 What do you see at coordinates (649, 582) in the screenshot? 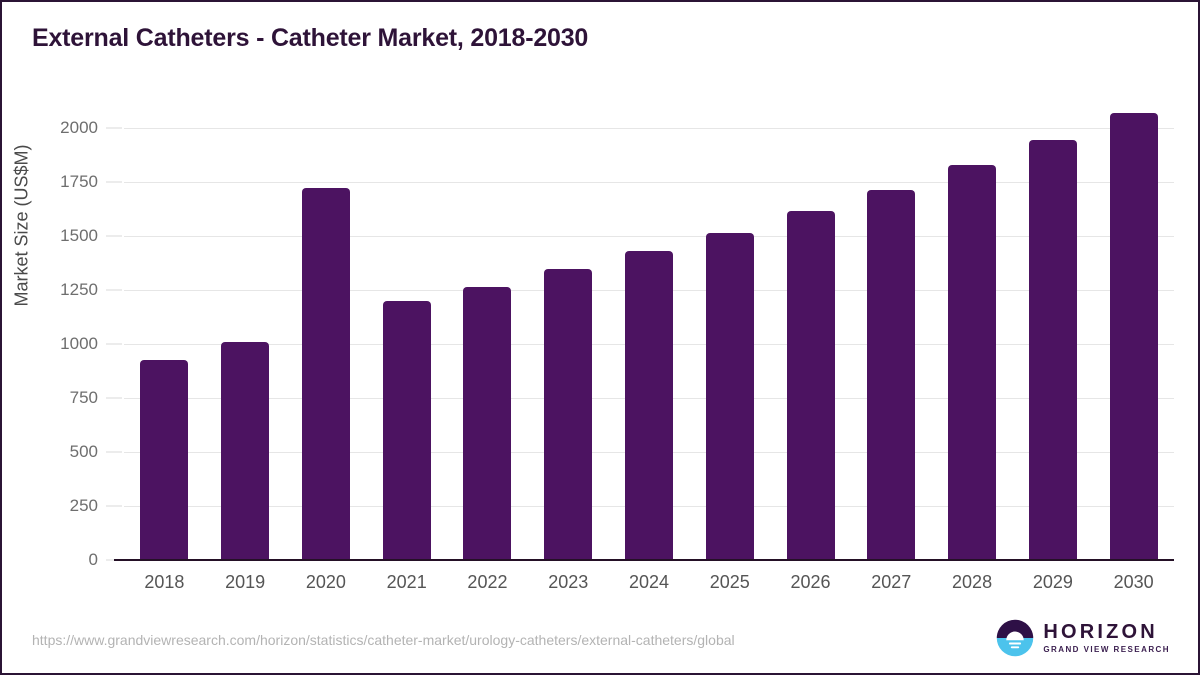
I see `x-axis-tick-label: 2024` at bounding box center [649, 582].